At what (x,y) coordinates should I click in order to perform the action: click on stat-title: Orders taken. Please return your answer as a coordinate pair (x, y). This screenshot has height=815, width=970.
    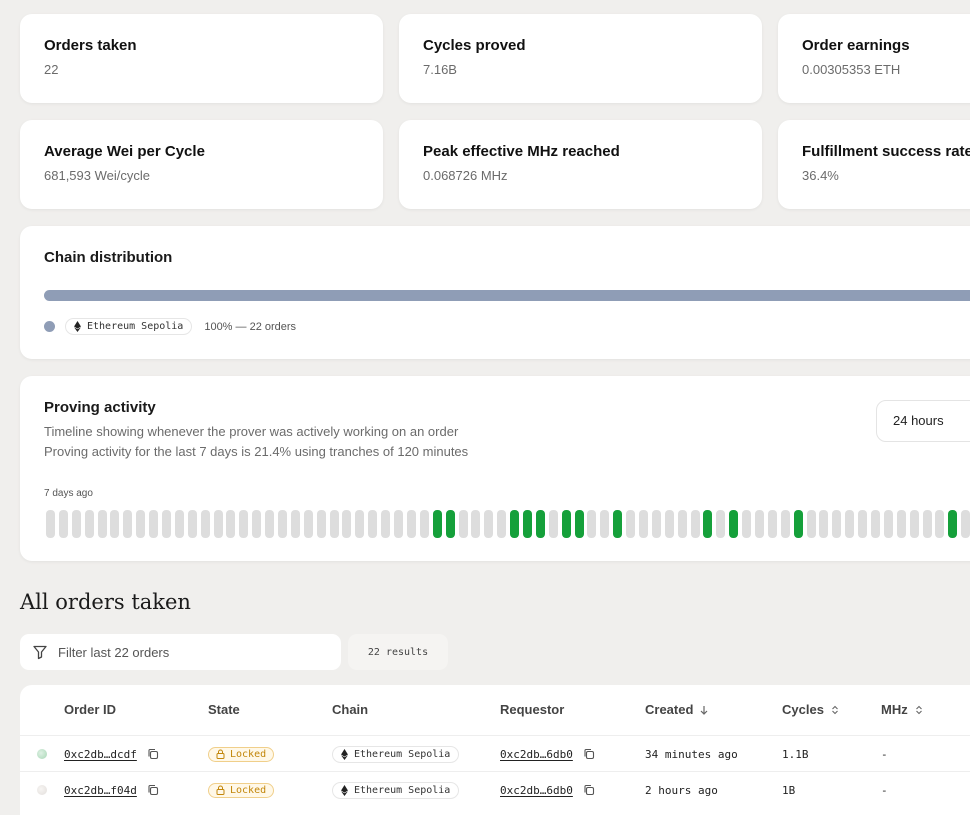
    Looking at the image, I should click on (90, 45).